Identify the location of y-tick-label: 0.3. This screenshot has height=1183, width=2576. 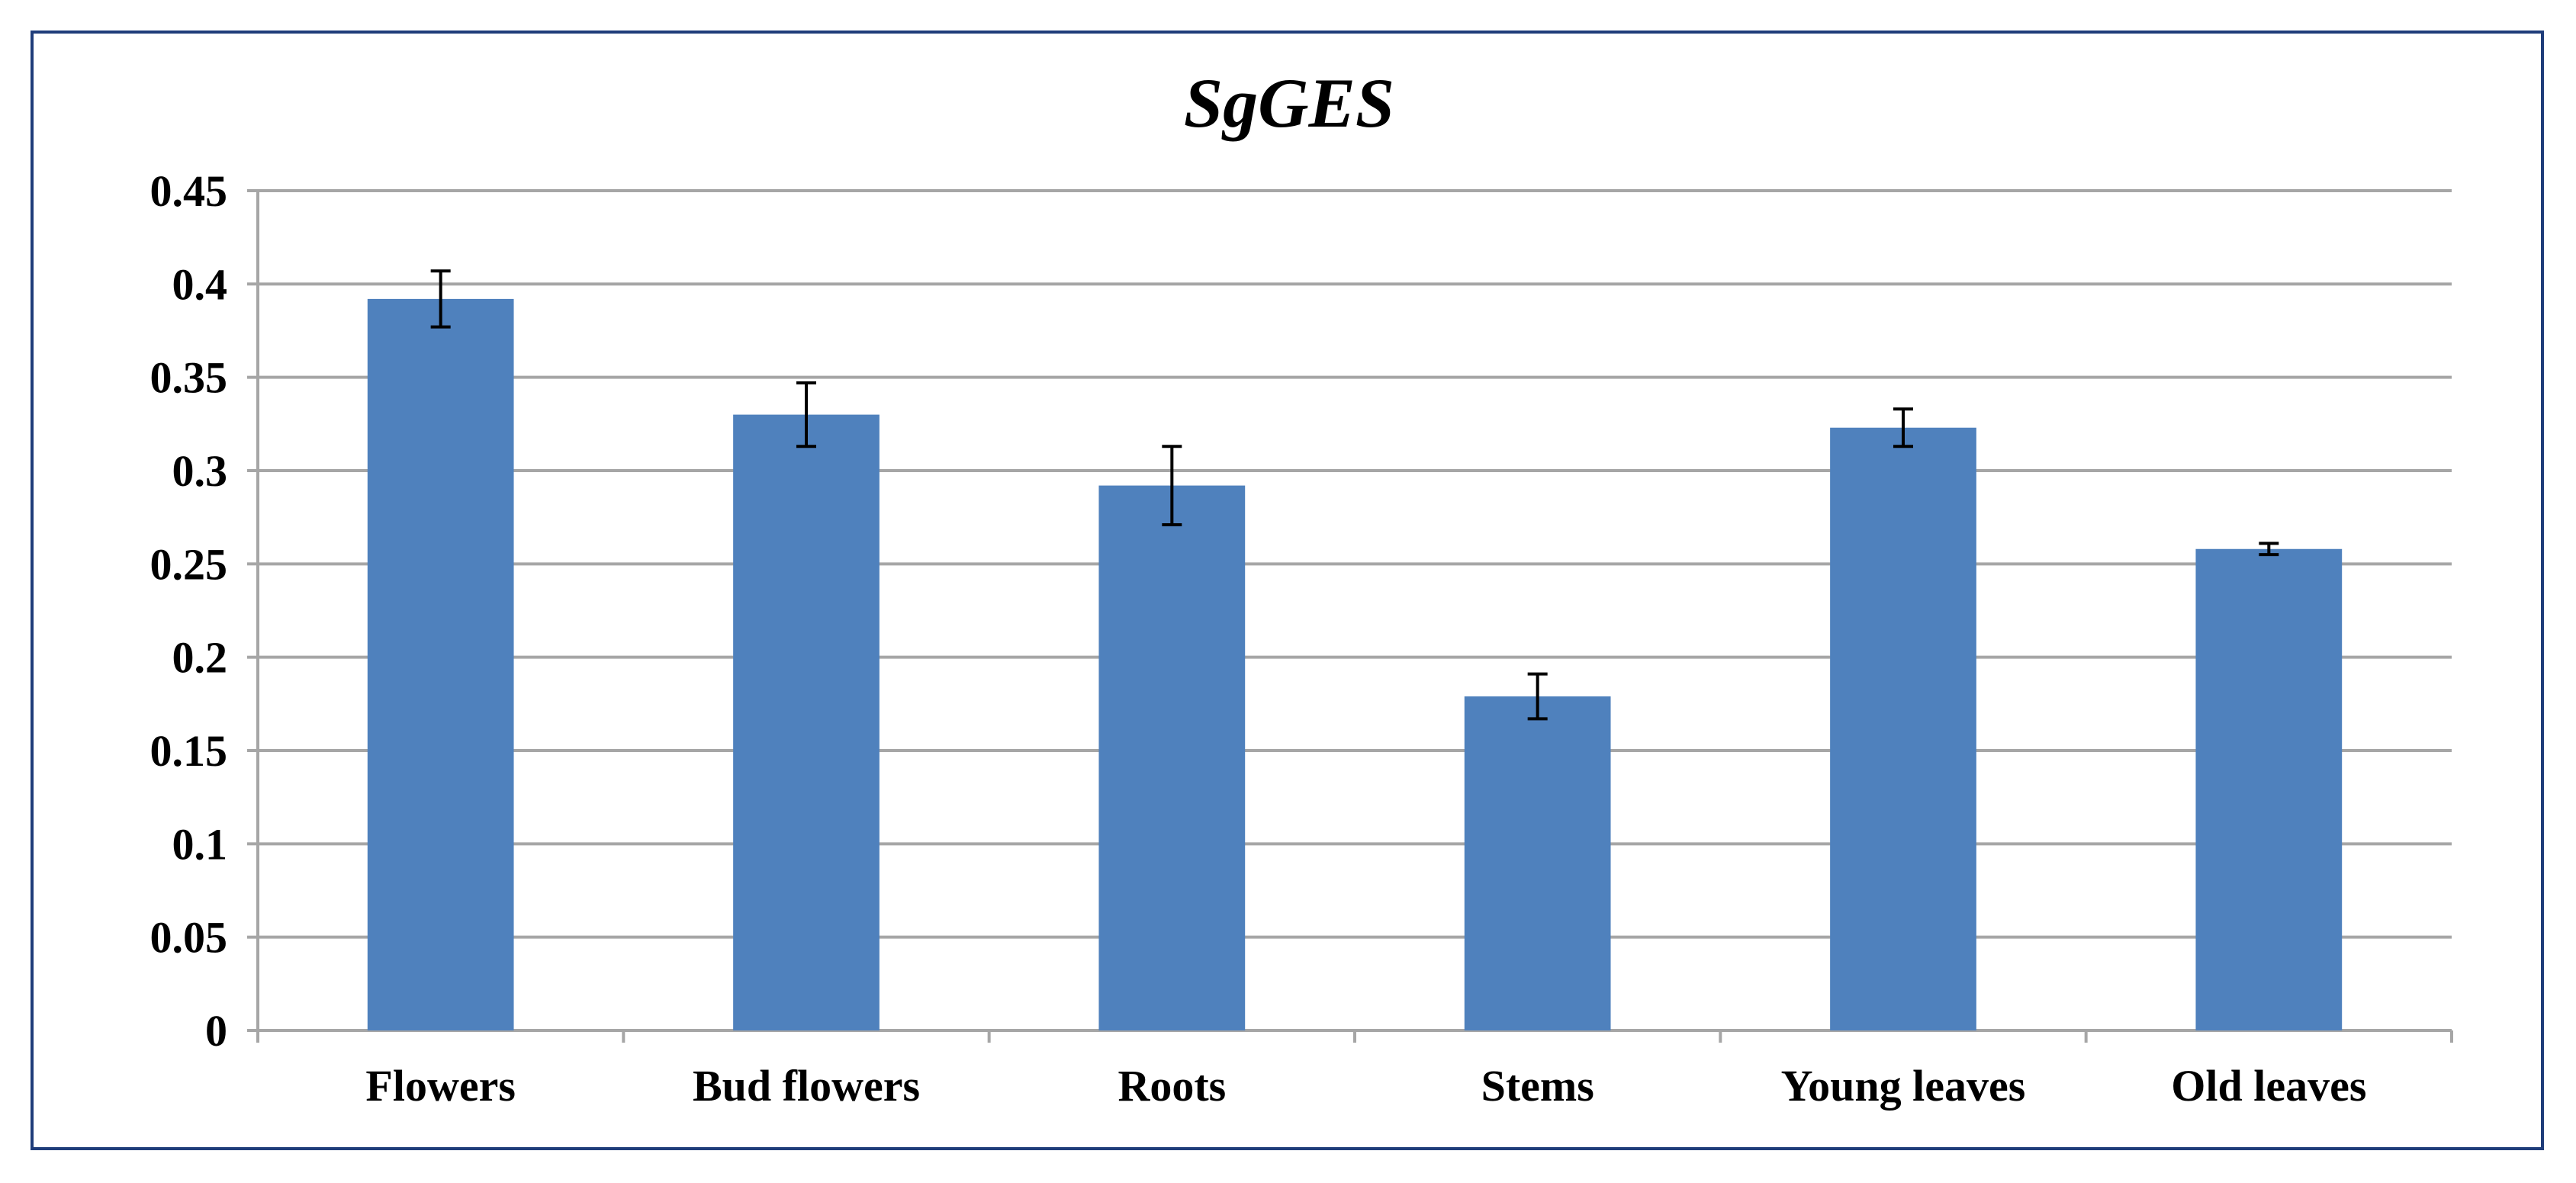
(200, 471).